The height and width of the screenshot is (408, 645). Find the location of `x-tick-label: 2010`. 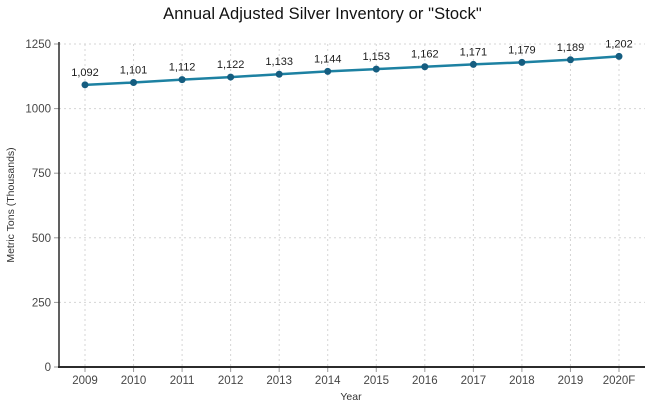

x-tick-label: 2010 is located at coordinates (134, 381).